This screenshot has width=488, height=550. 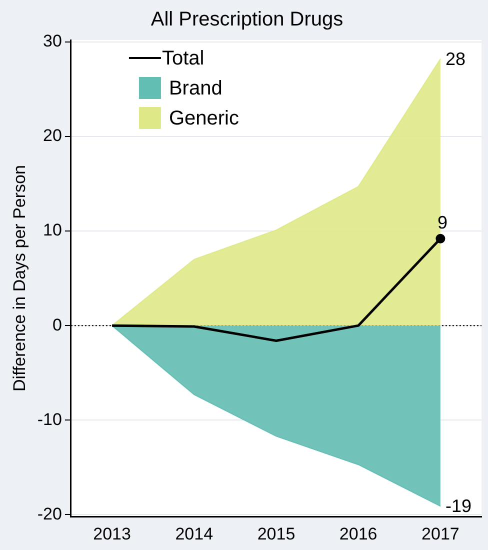 What do you see at coordinates (442, 222) in the screenshot?
I see `data-label: 9` at bounding box center [442, 222].